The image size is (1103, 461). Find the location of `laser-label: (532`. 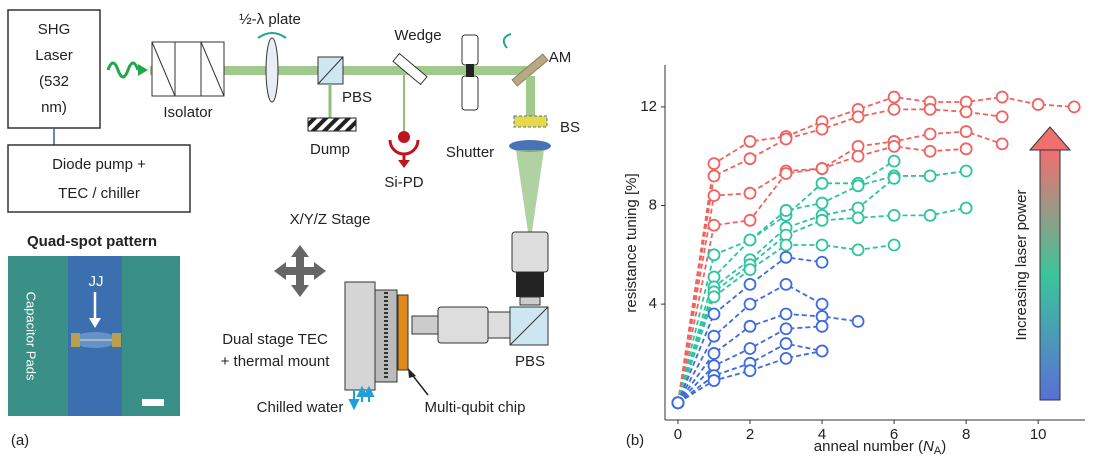

laser-label: (532 is located at coordinates (54, 81).